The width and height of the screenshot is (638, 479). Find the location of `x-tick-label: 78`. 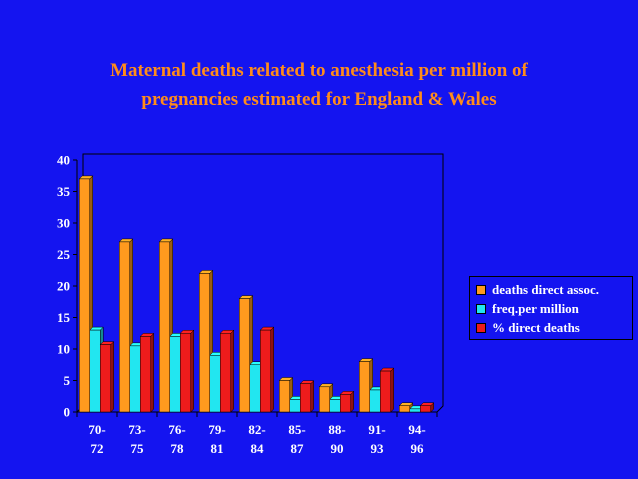

x-tick-label: 78 is located at coordinates (178, 448).